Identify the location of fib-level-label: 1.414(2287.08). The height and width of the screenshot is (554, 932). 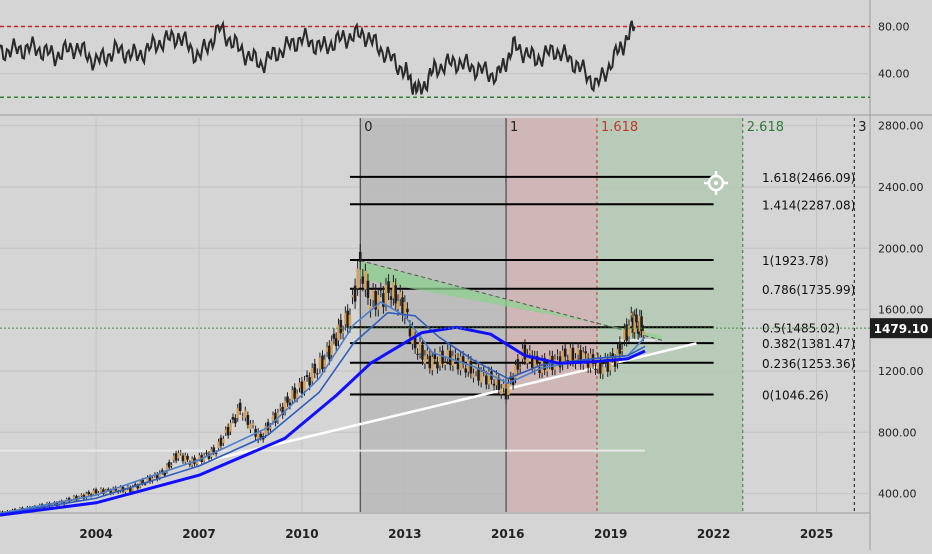
(808, 205).